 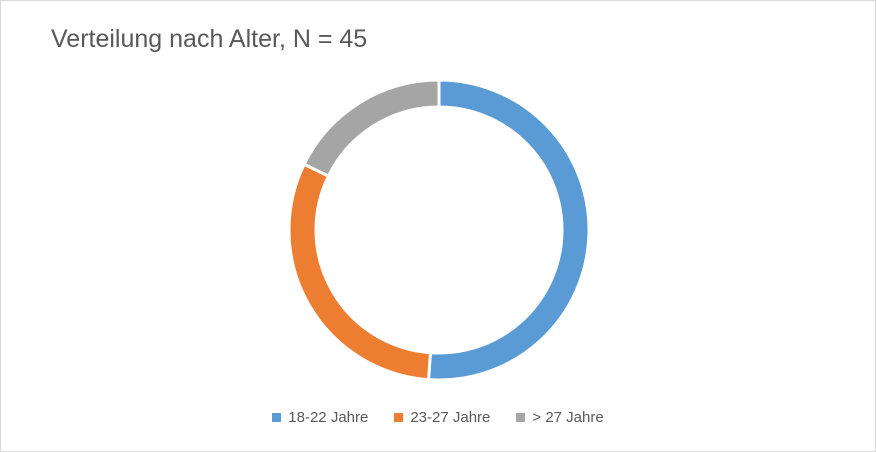 What do you see at coordinates (450, 417) in the screenshot?
I see `legend-label-23-27: 23-27 Jahre` at bounding box center [450, 417].